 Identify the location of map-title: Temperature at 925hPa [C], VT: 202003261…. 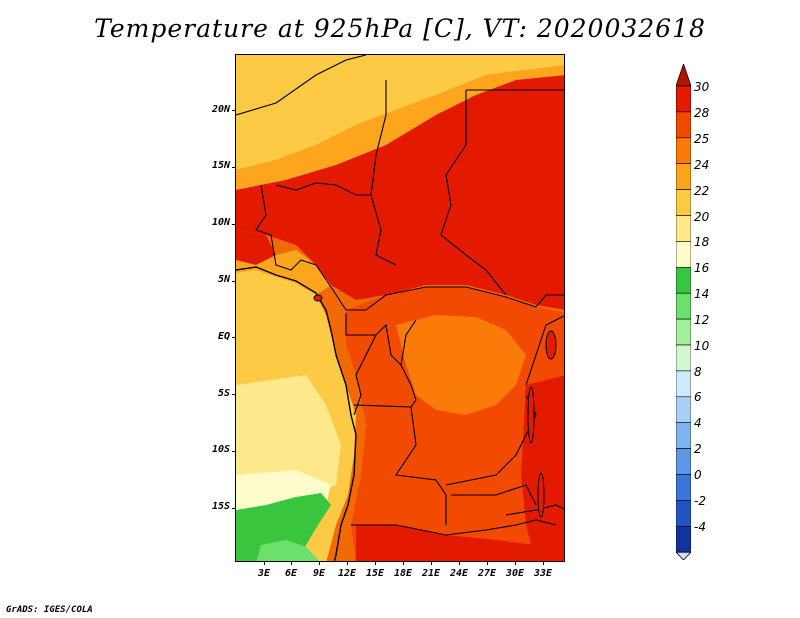
(400, 28).